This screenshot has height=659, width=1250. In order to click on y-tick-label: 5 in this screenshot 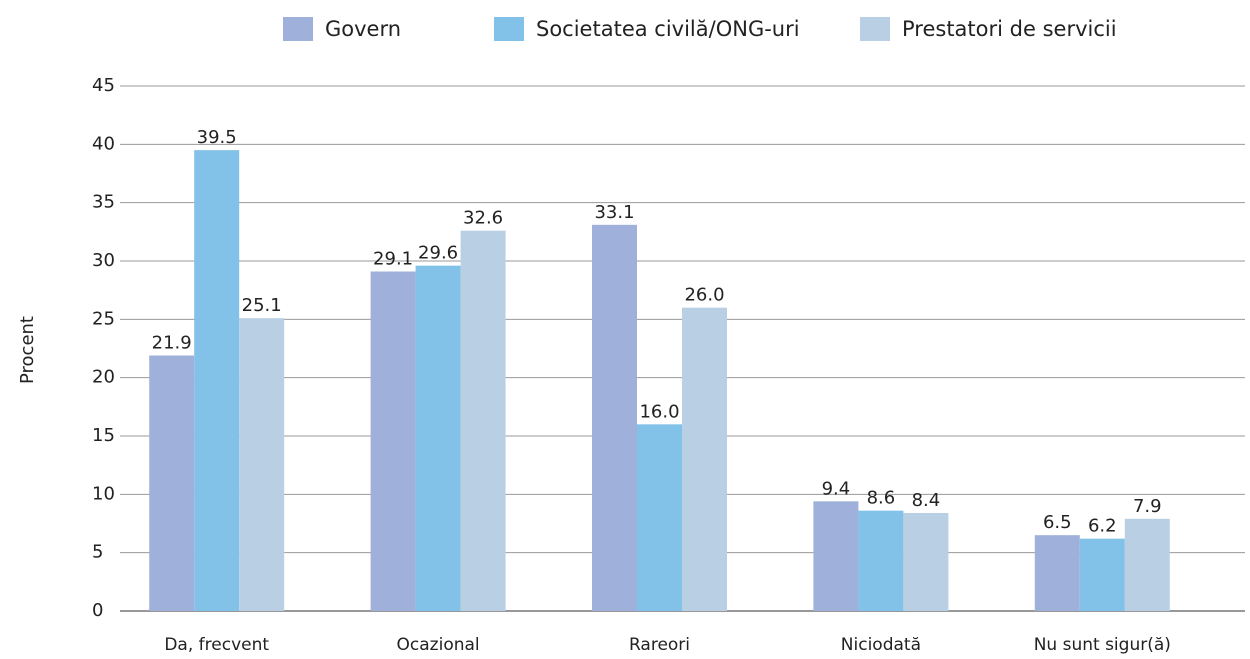, I will do `click(97, 552)`.